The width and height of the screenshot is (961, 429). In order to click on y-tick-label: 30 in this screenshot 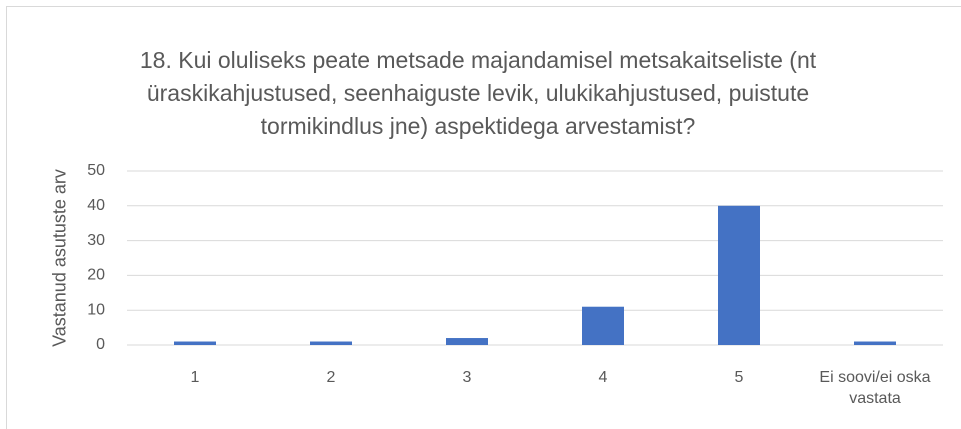, I will do `click(96, 240)`.